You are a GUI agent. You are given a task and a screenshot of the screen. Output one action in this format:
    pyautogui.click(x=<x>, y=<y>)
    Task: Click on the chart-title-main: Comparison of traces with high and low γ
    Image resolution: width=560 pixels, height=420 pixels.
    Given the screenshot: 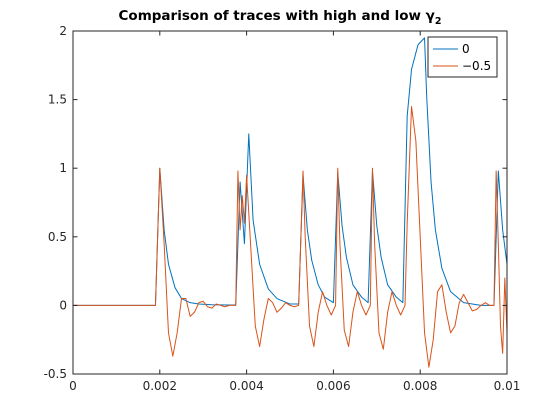 What is the action you would take?
    pyautogui.click(x=277, y=16)
    